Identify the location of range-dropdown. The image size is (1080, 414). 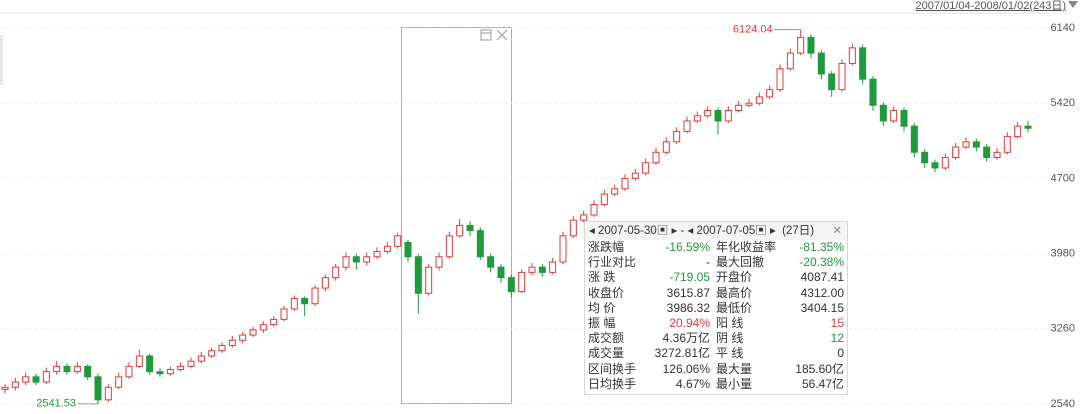
(1073, 4).